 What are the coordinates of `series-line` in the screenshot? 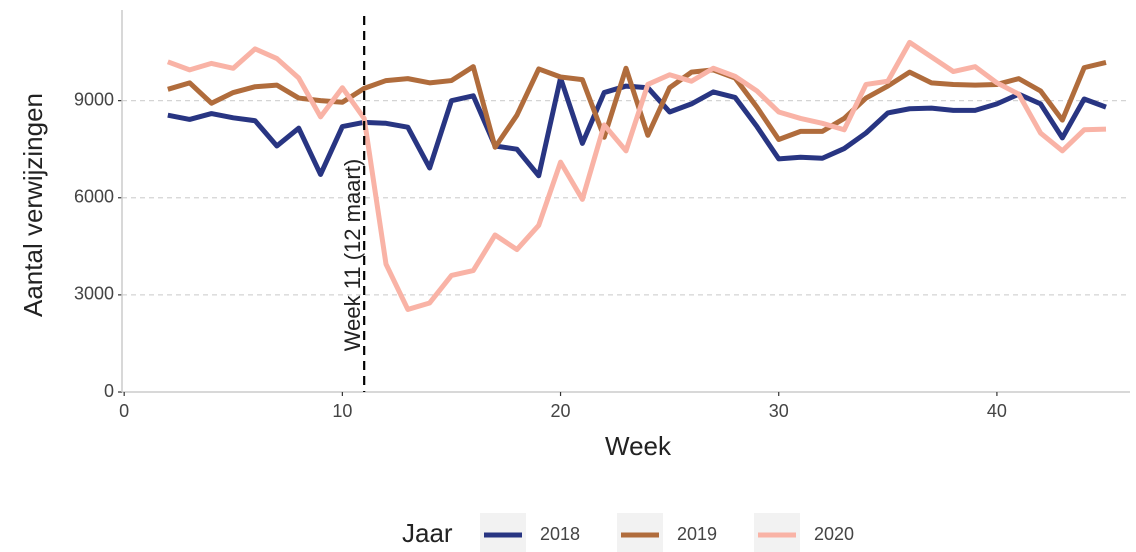 It's located at (637, 105).